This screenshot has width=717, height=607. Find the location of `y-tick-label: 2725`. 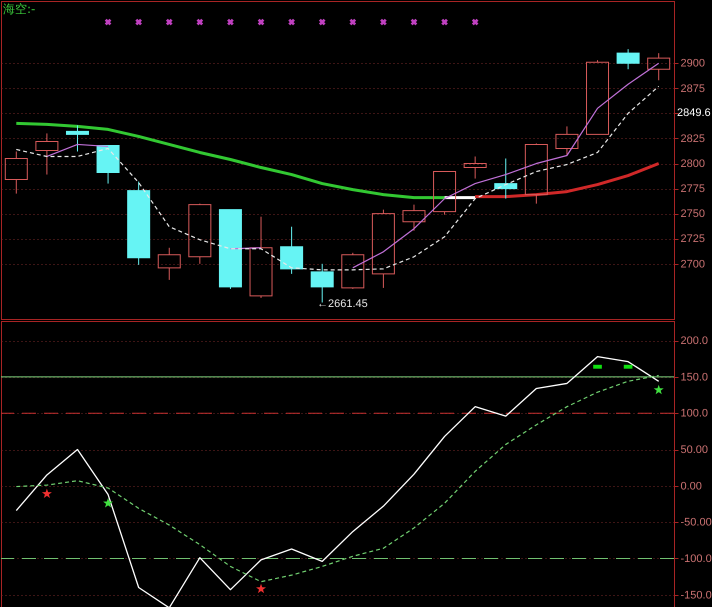

y-tick-label: 2725 is located at coordinates (692, 239).